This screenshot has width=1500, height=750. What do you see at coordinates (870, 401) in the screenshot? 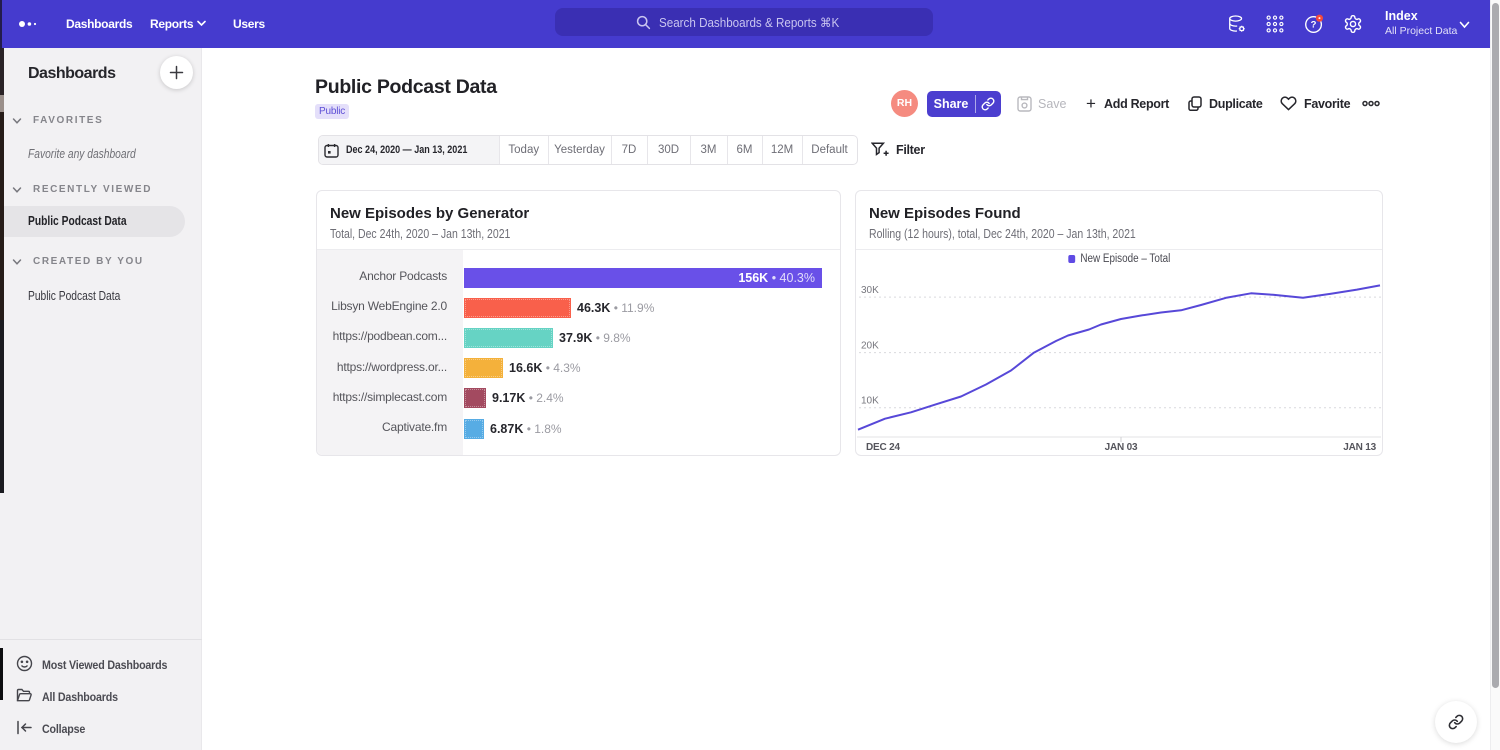
I see `svg-text: 10K` at bounding box center [870, 401].